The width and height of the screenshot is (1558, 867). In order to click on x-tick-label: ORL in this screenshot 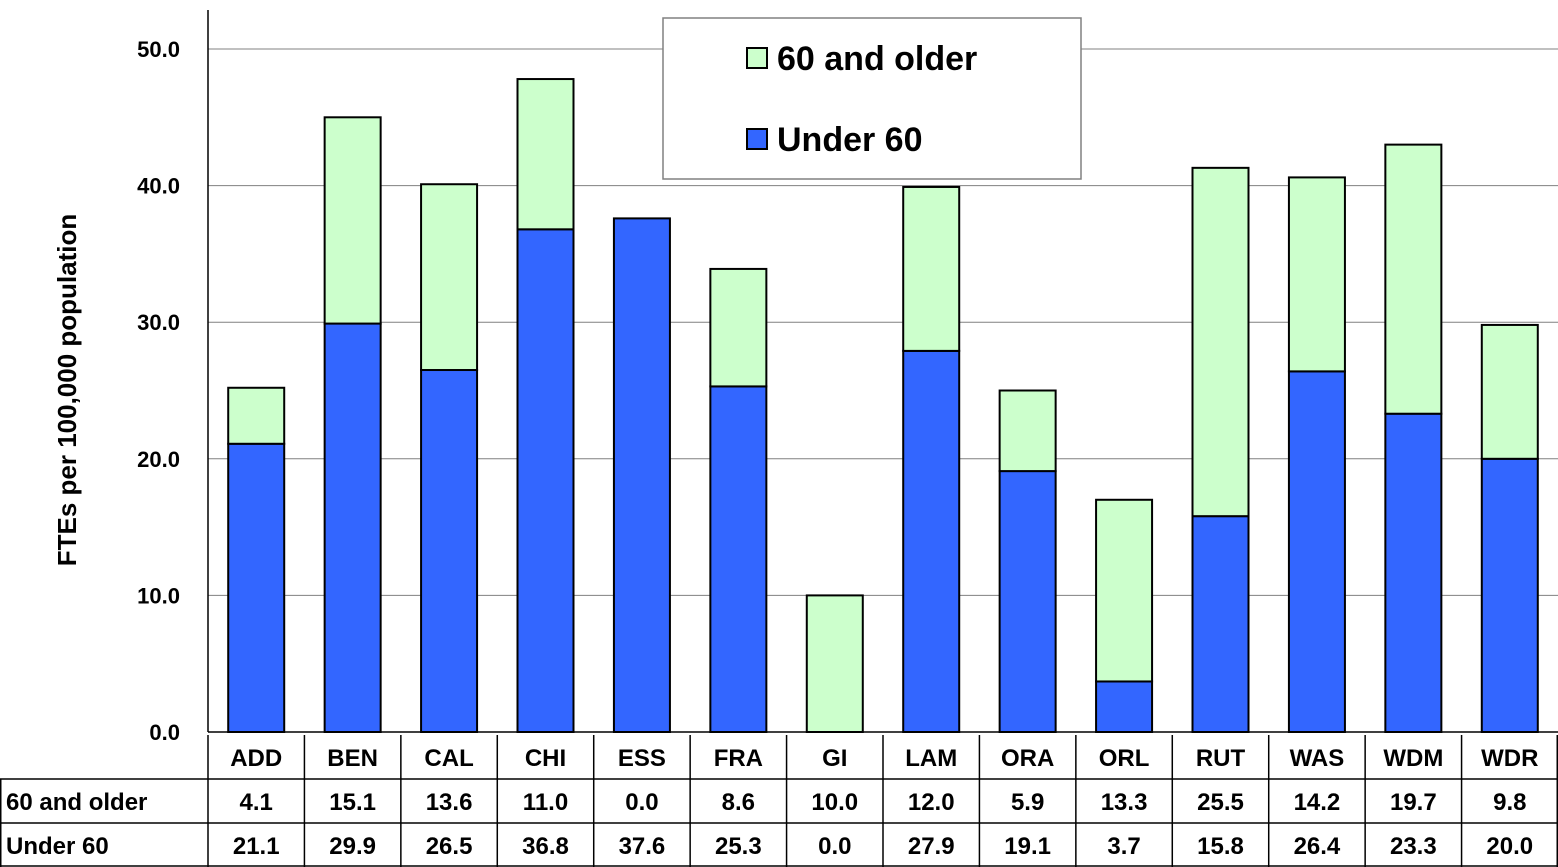, I will do `click(1124, 758)`.